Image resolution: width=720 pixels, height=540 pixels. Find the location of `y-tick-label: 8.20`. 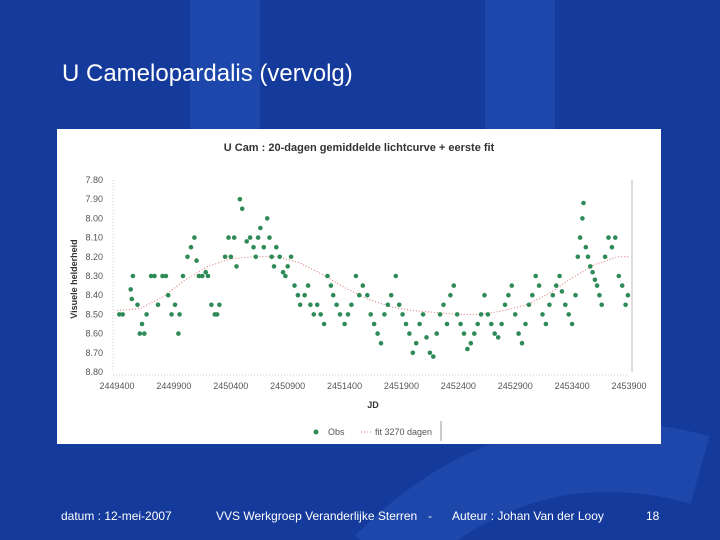

y-tick-label: 8.20 is located at coordinates (94, 257).